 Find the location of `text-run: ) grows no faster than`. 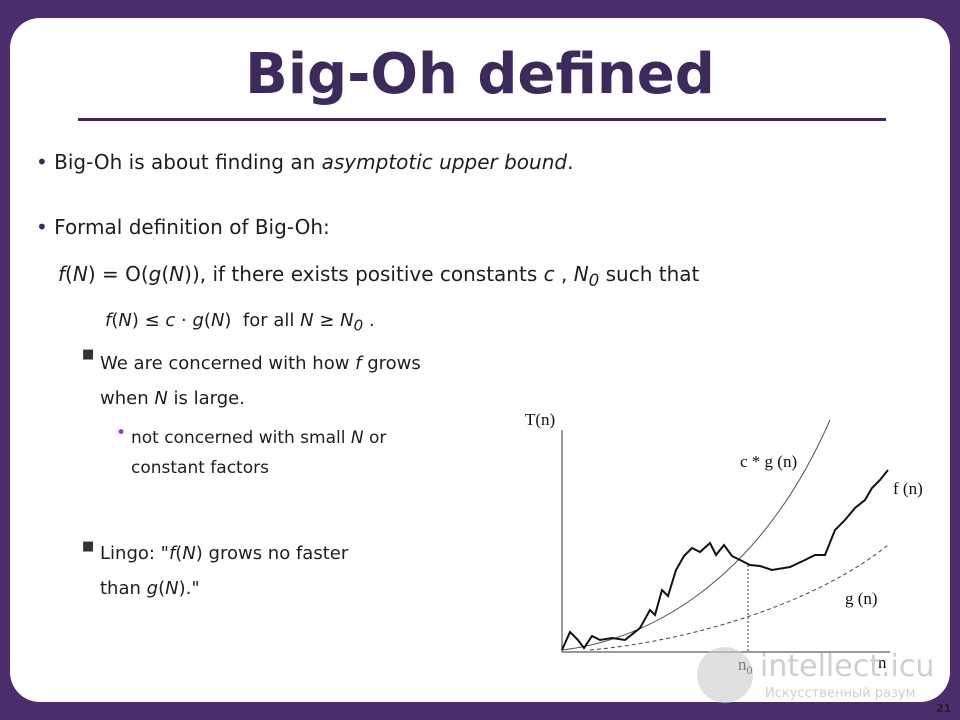

text-run: ) grows no faster than is located at coordinates (224, 571).